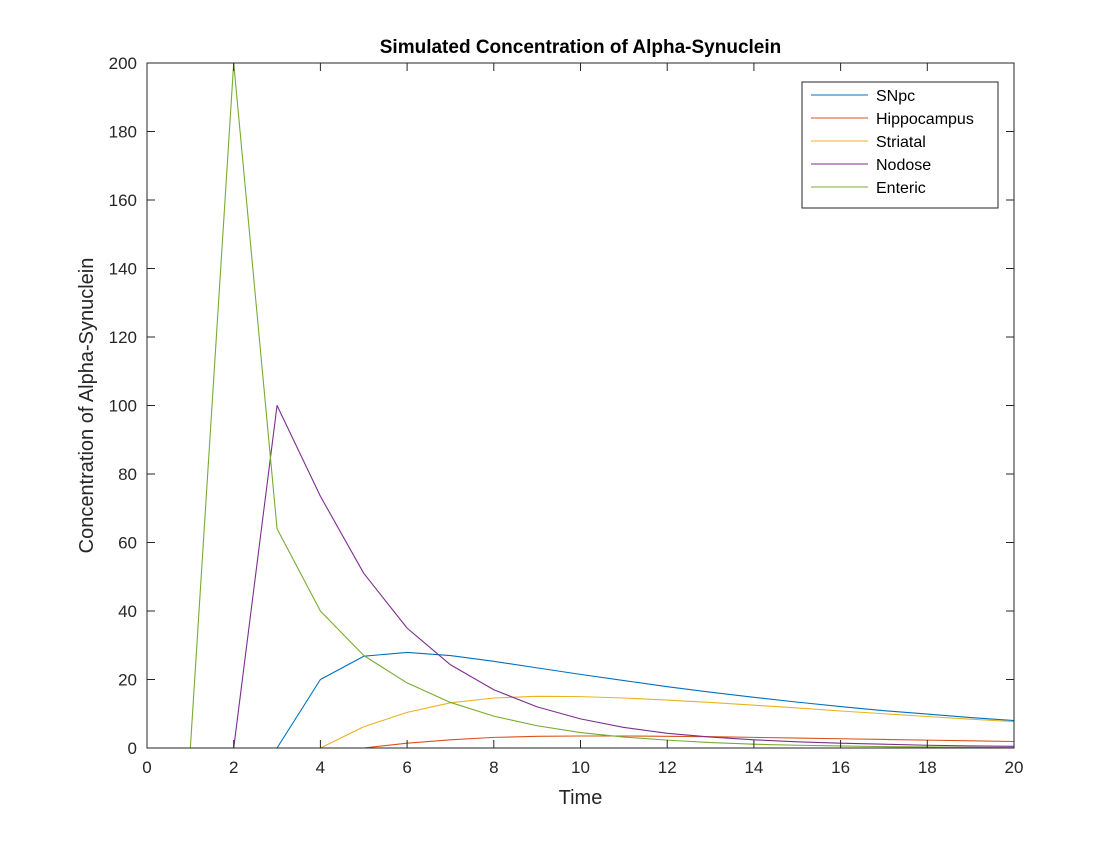  What do you see at coordinates (667, 767) in the screenshot?
I see `x-tick-label: 12` at bounding box center [667, 767].